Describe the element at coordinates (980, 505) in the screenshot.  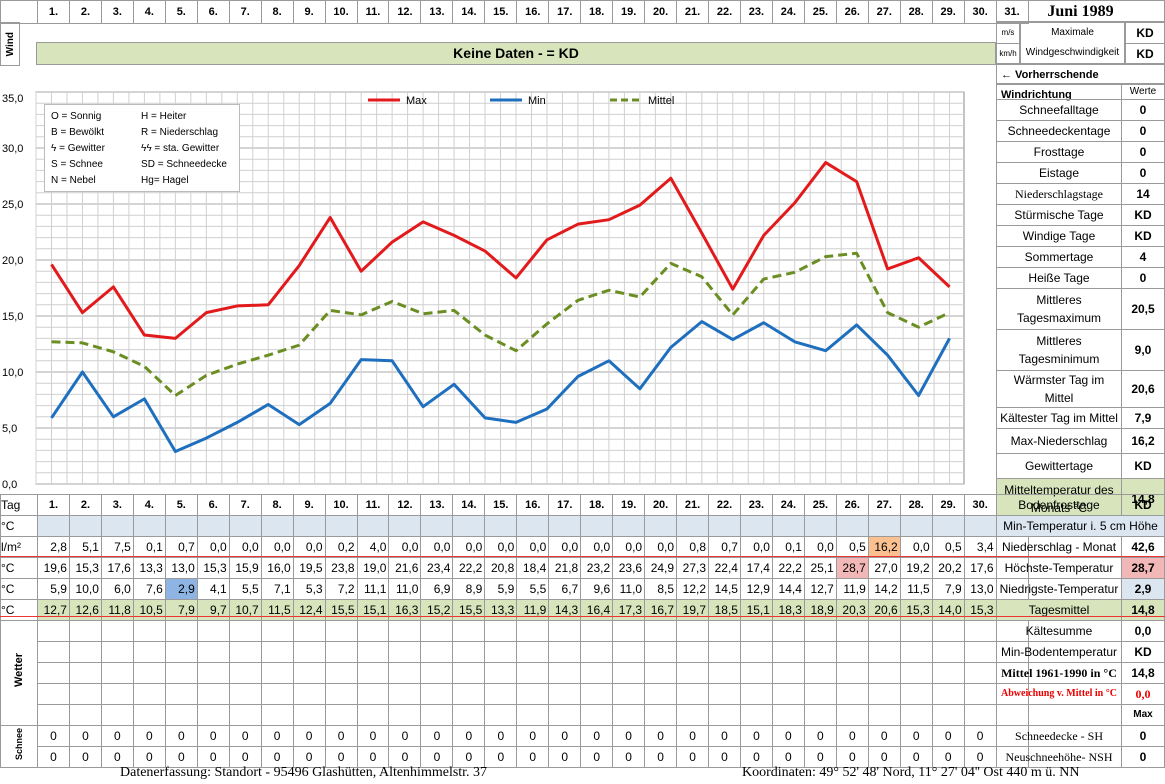
I see `day-header-30: 30.` at that location.